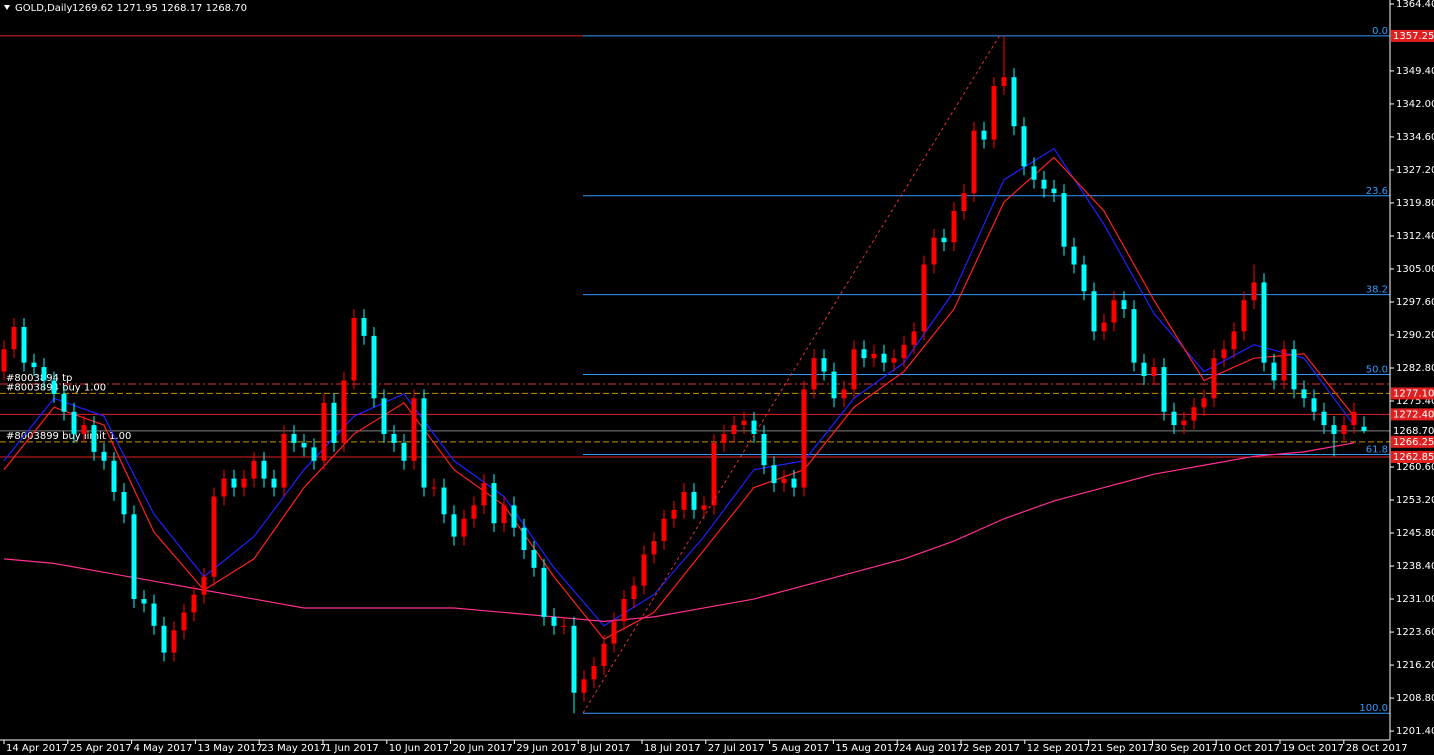 The image size is (1434, 755). Describe the element at coordinates (1380, 31) in the screenshot. I see `fib-label: 0.0` at that location.